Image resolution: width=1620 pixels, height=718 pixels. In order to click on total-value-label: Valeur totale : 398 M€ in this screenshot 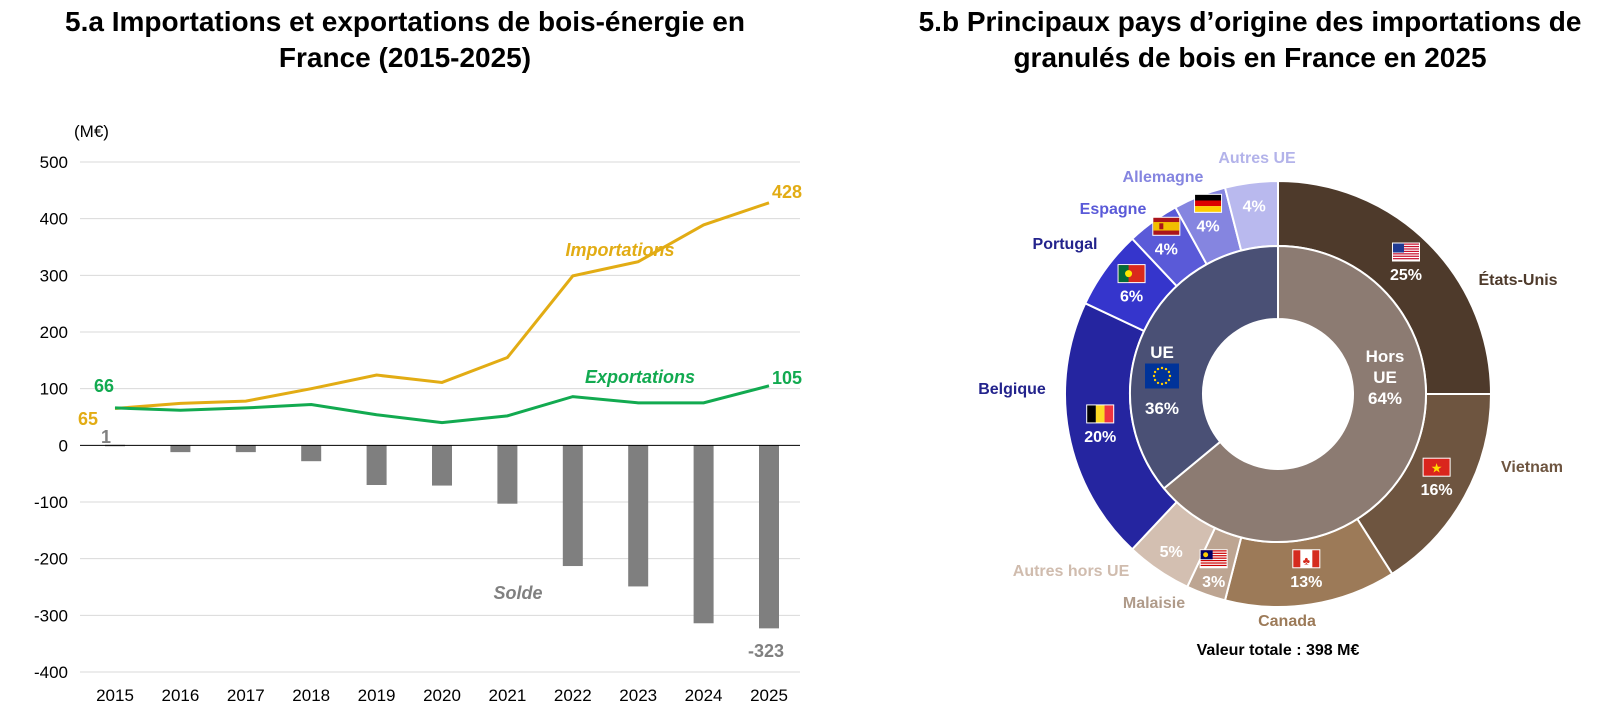, I will do `click(1278, 650)`.